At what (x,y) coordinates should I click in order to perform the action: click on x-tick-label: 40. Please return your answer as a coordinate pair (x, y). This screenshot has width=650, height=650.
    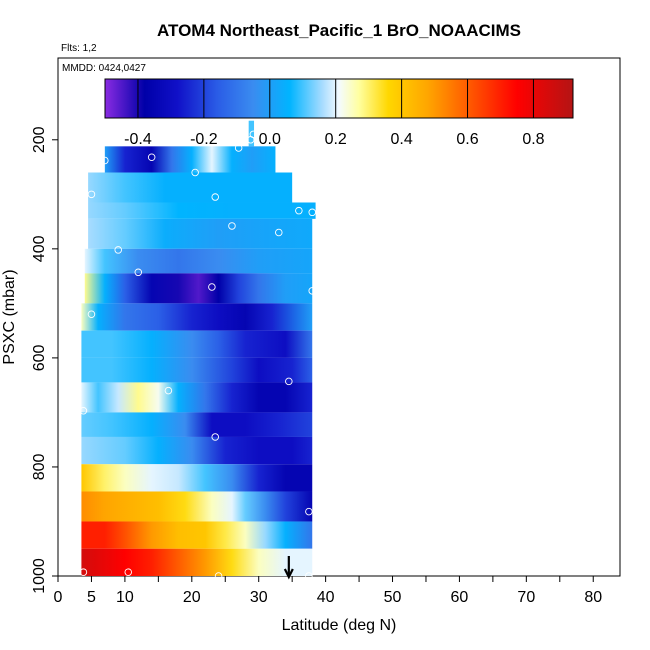
    Looking at the image, I should click on (326, 597).